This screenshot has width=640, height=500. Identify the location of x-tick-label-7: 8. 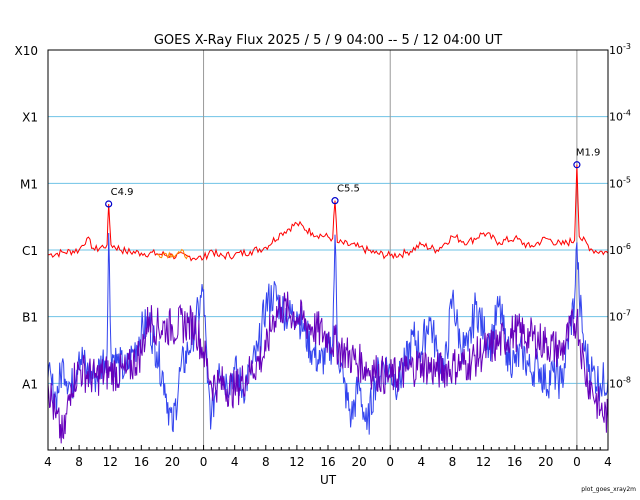
(266, 462).